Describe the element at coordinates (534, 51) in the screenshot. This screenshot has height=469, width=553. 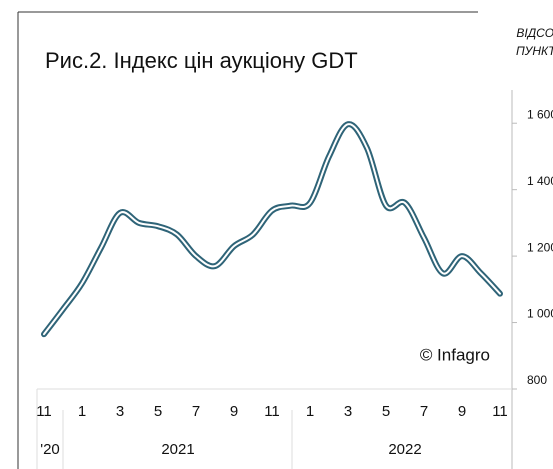
I see `y-label: ПУНКТИ` at that location.